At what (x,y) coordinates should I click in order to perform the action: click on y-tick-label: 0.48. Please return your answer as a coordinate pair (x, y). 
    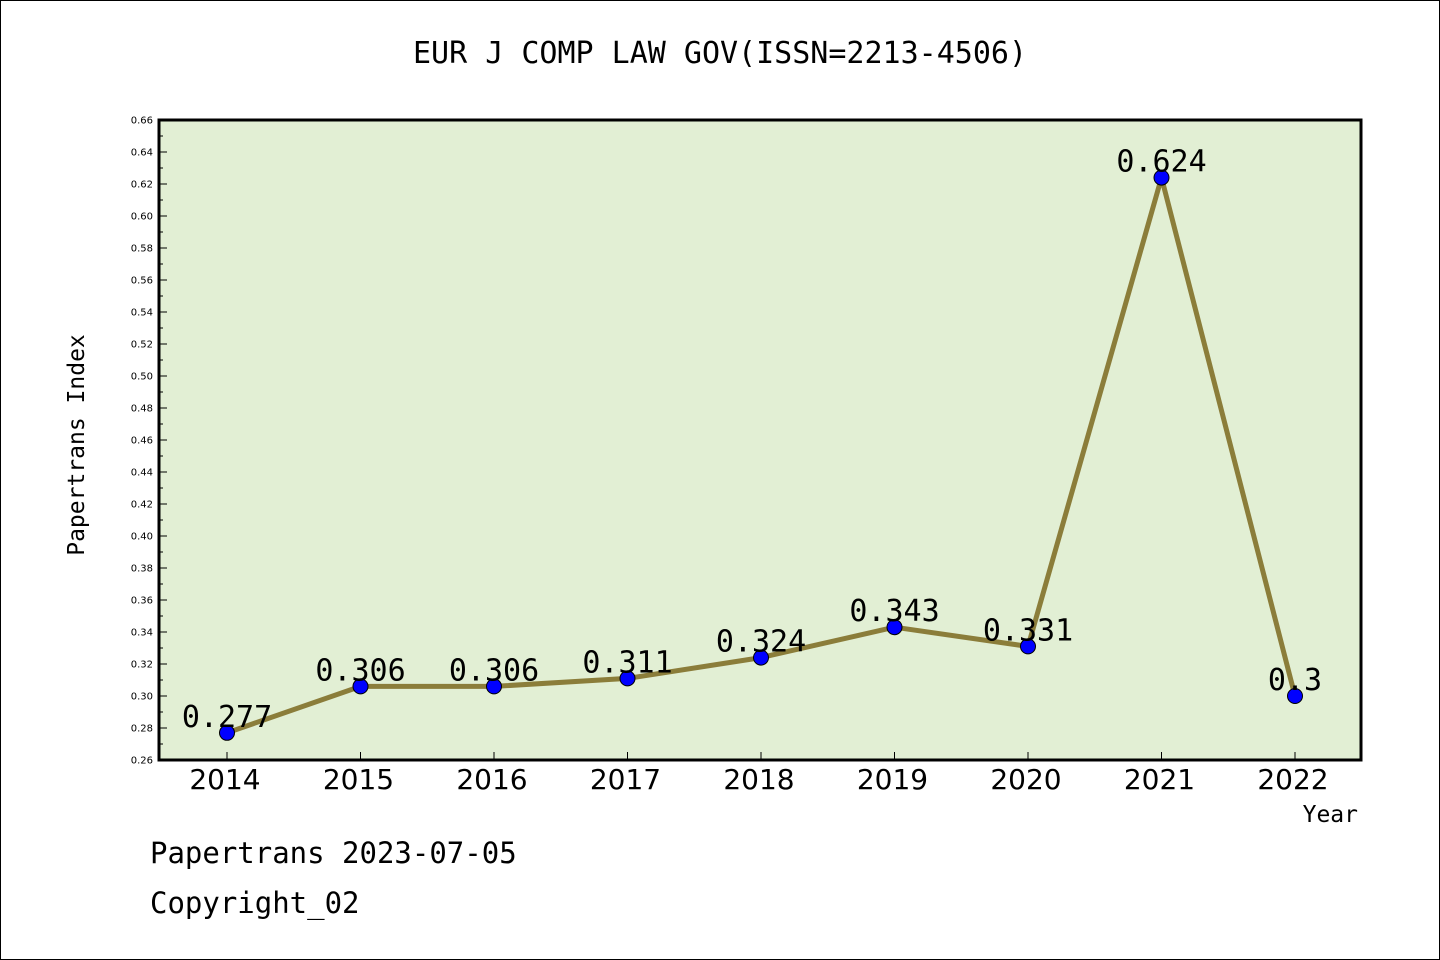
    Looking at the image, I should click on (142, 409).